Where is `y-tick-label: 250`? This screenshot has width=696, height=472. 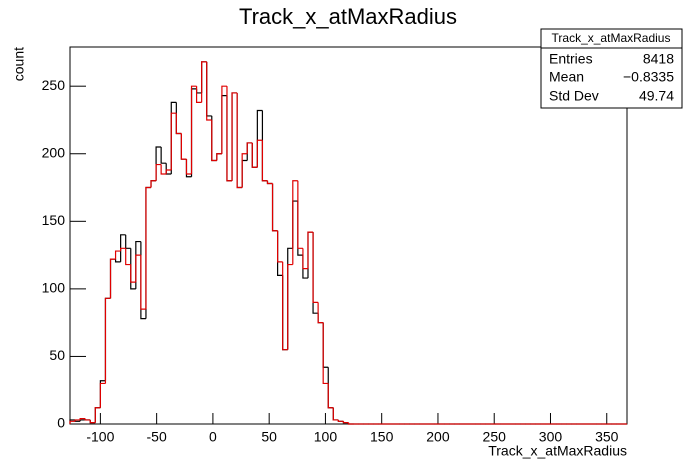
y-tick-label: 250 is located at coordinates (54, 85).